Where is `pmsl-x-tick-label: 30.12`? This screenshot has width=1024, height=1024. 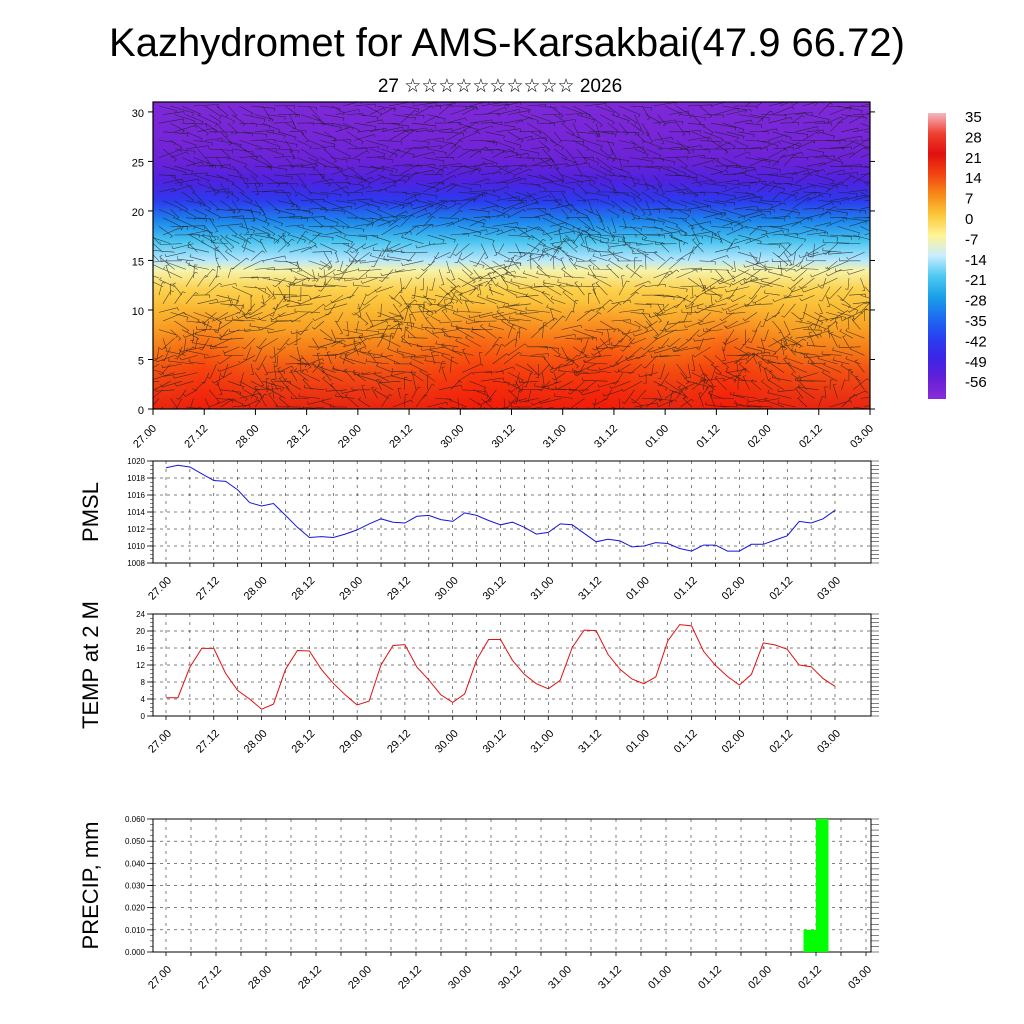 pmsl-x-tick-label: 30.12 is located at coordinates (495, 589).